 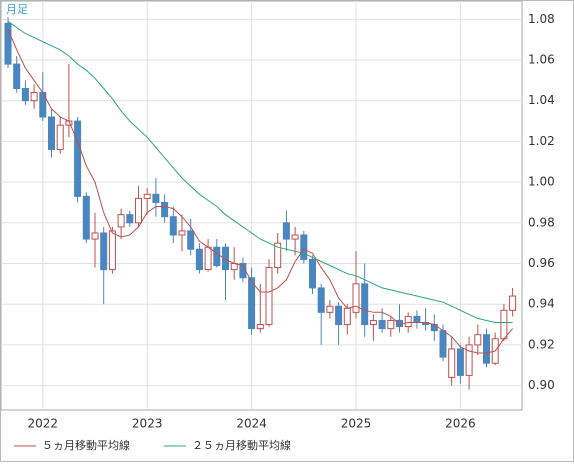 I want to click on legend-label: ５ヵ月移動平均線, so click(x=86, y=445).